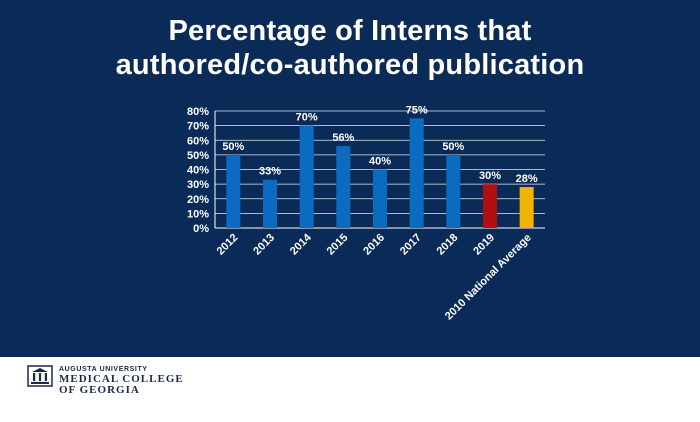 This screenshot has width=700, height=422. Describe the element at coordinates (198, 141) in the screenshot. I see `y-tick-label: 60%` at that location.